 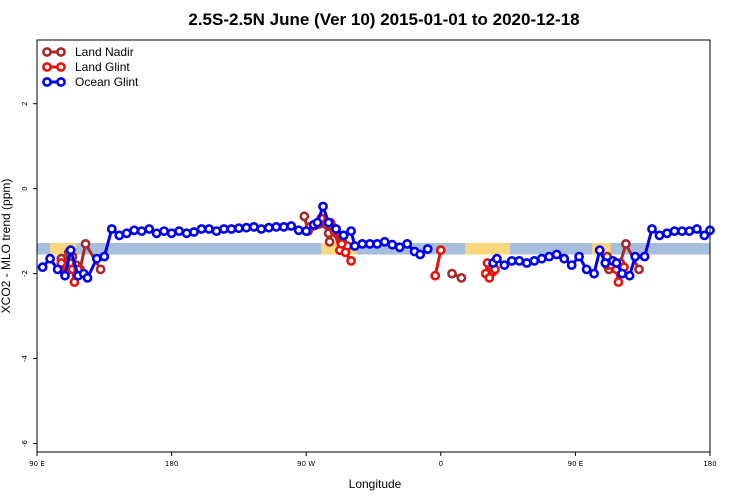 I want to click on y-tick-label-2: -2, so click(x=25, y=273).